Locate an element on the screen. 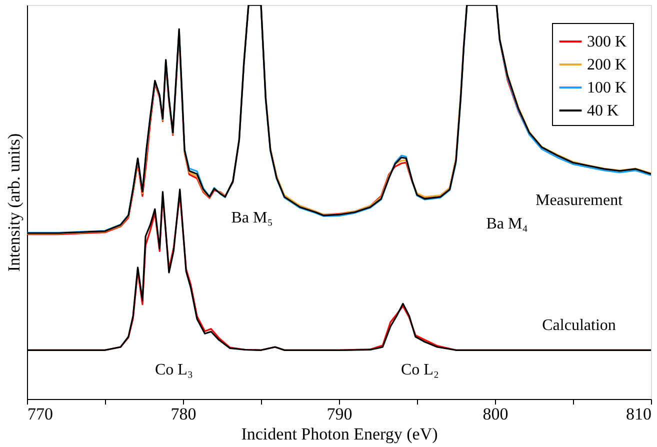 The height and width of the screenshot is (447, 657). y-axis-title: Intensity (arb. units) is located at coordinates (14, 202).